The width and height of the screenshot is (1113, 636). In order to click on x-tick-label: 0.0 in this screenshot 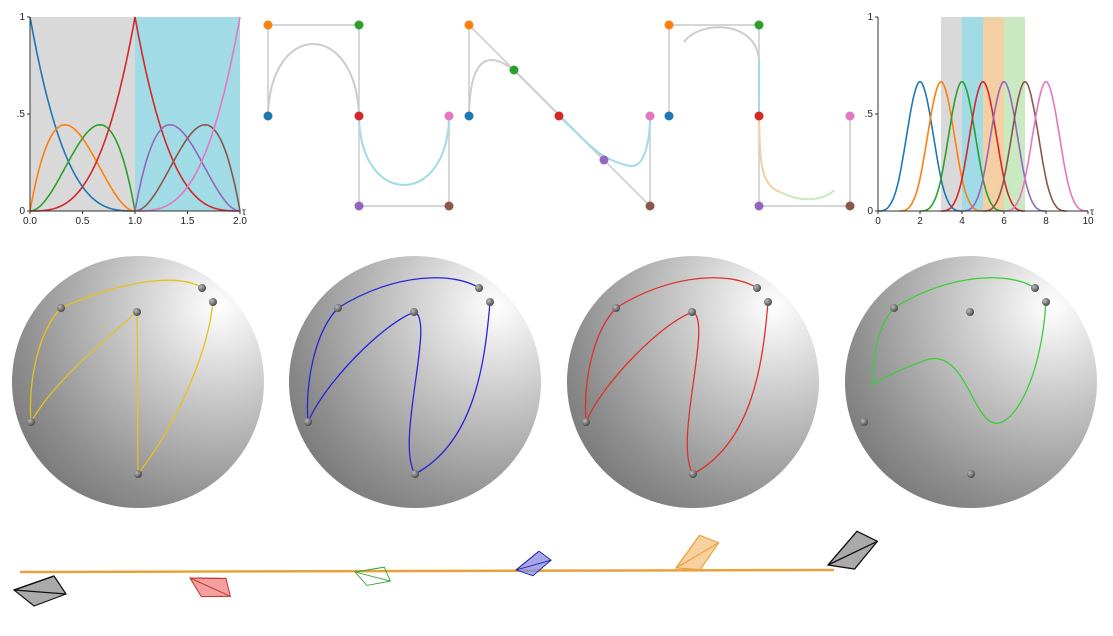, I will do `click(30, 221)`.